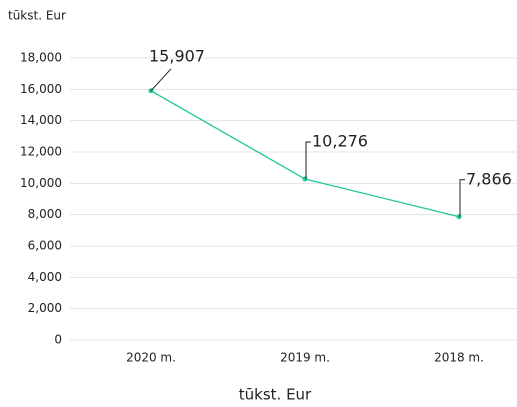  I want to click on y-tick-label: 6,000, so click(45, 246).